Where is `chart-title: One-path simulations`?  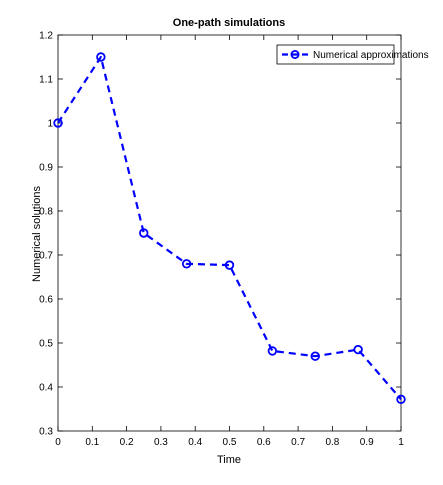
chart-title: One-path simulations is located at coordinates (229, 23).